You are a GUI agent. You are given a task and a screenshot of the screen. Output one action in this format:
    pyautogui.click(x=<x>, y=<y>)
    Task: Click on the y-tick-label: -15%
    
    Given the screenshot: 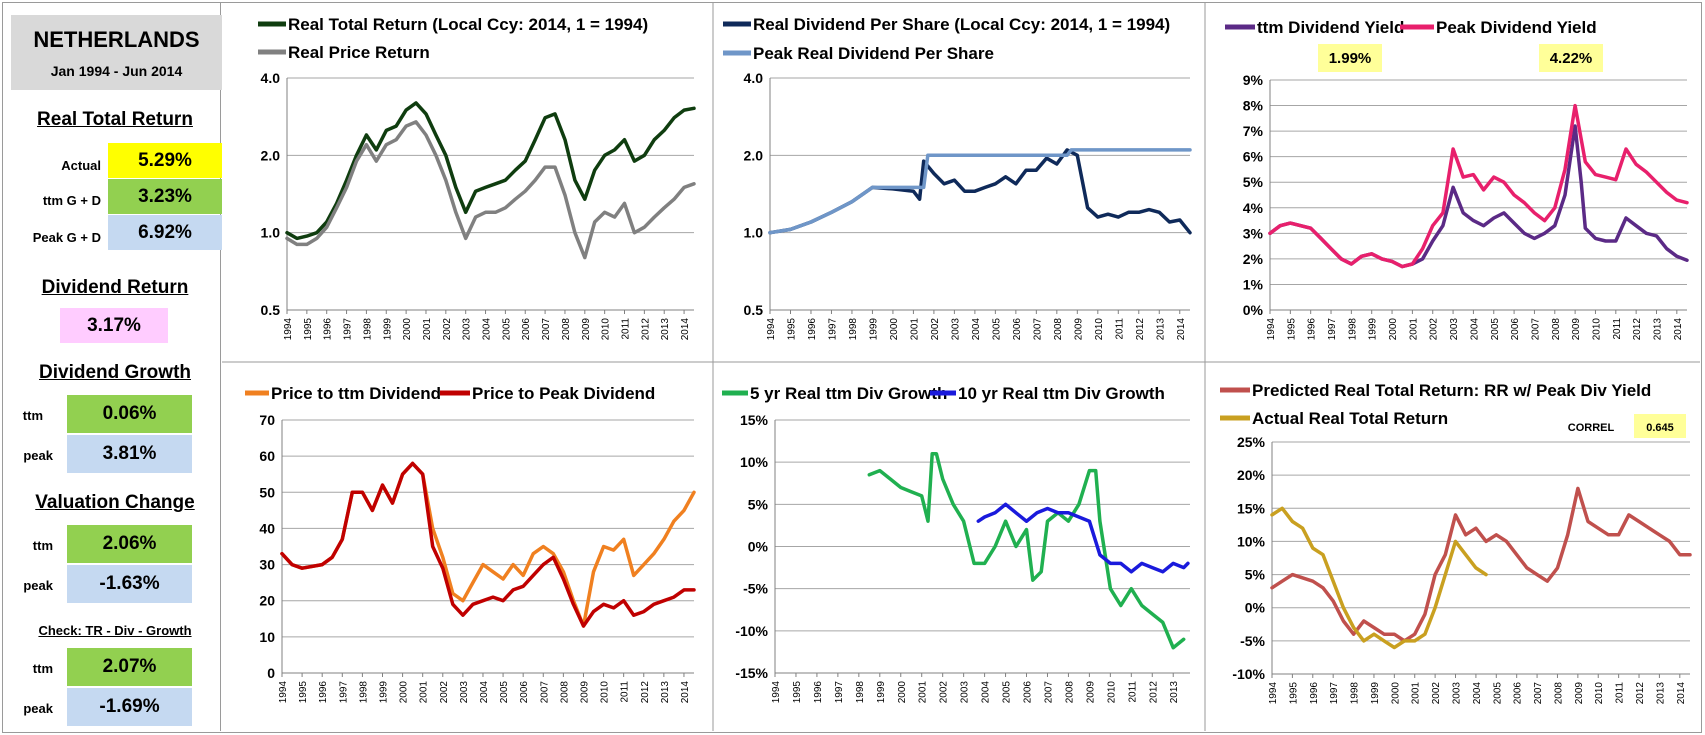 What is the action you would take?
    pyautogui.click(x=751, y=673)
    